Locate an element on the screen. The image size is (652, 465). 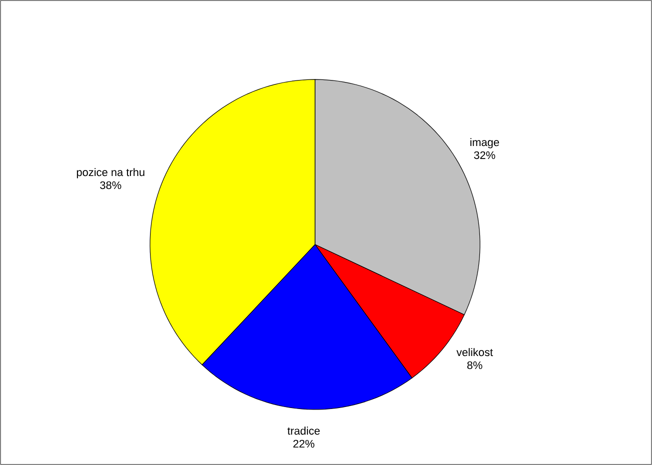
data-label: 32% is located at coordinates (485, 155).